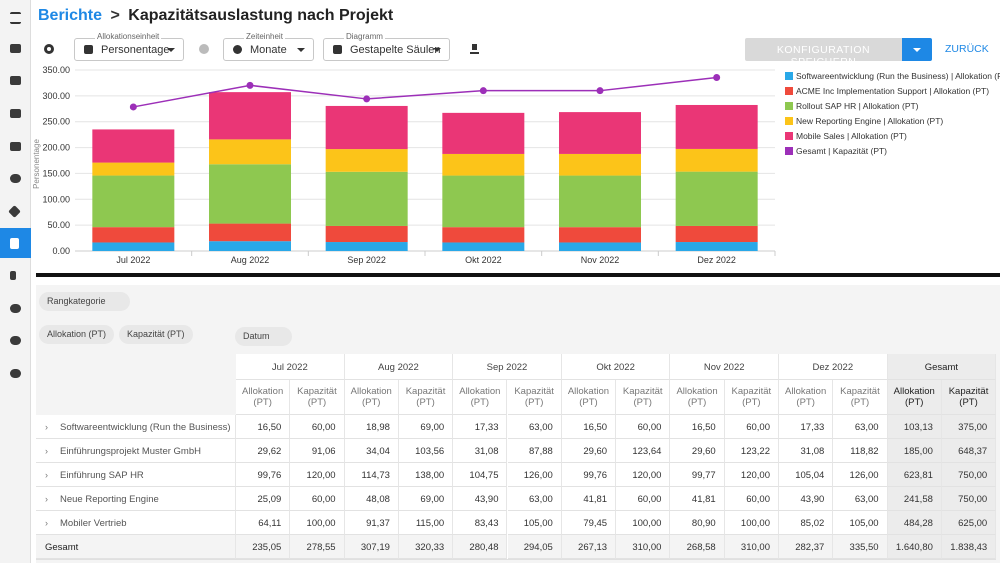 This screenshot has height=563, width=1000. I want to click on x-tick-label: Sep 2022, so click(366, 260).